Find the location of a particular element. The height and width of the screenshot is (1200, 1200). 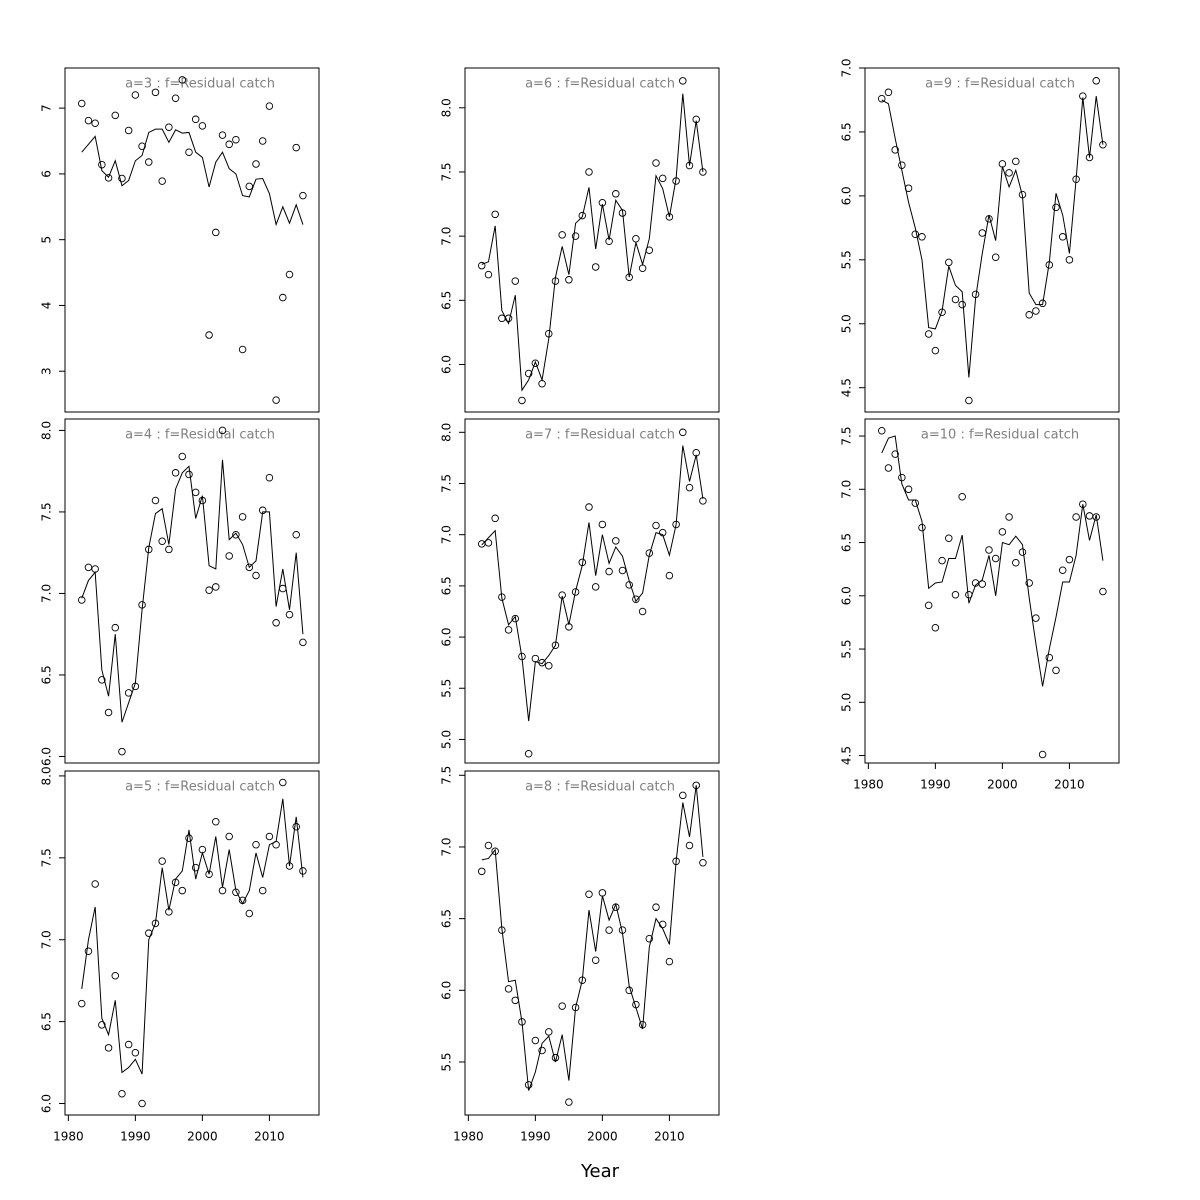

y-tick-label: 7 is located at coordinates (47, 108).